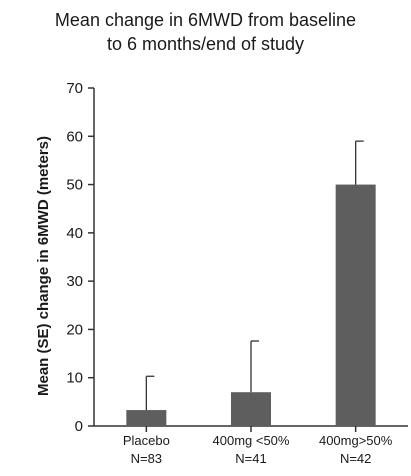  I want to click on y-axis-ticks: 0 10 20 30 40 50 60 70, so click(80, 257).